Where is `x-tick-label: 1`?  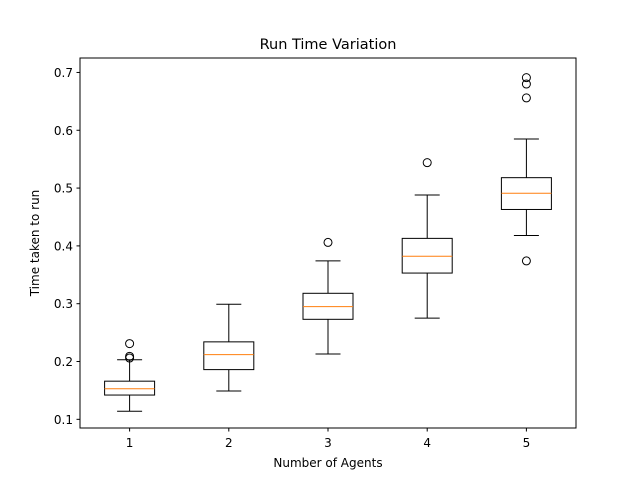 x-tick-label: 1 is located at coordinates (130, 443).